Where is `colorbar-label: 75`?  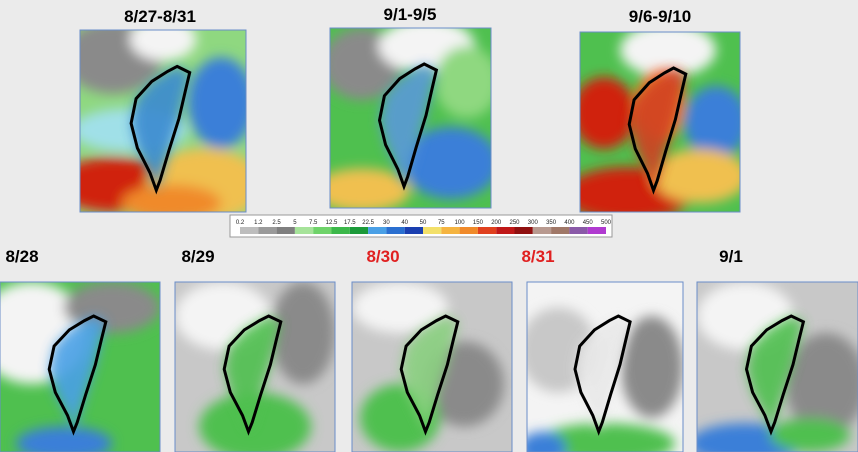 colorbar-label: 75 is located at coordinates (441, 223).